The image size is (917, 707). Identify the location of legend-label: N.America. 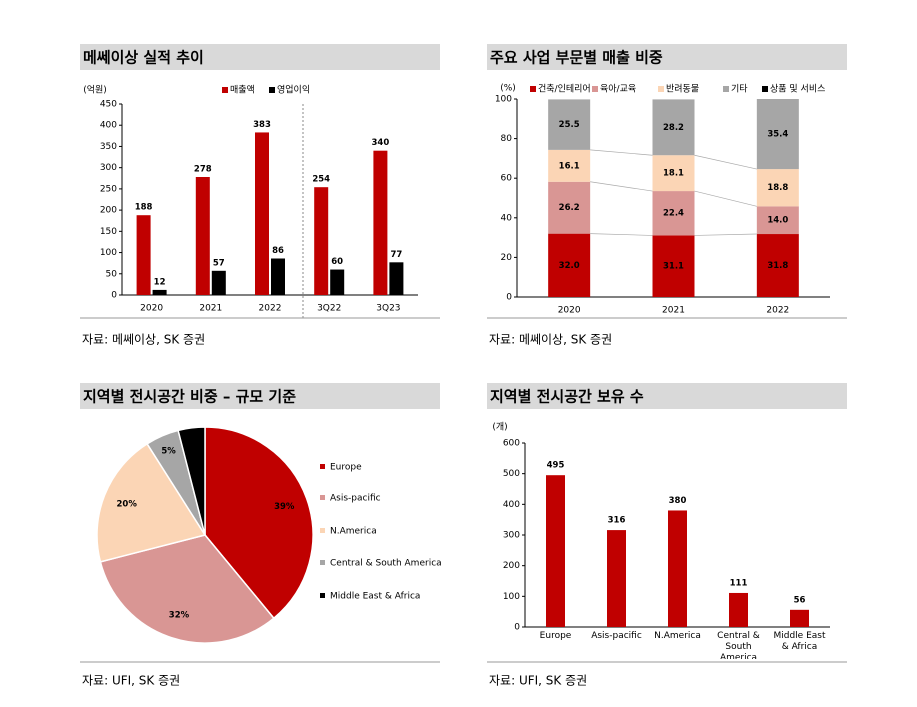
(353, 532).